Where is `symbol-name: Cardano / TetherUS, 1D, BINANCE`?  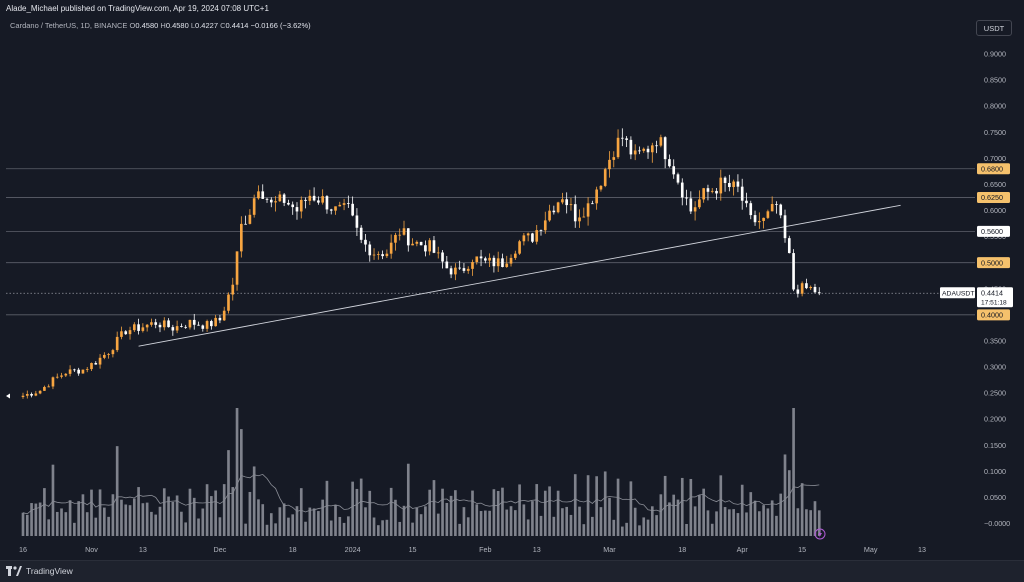
symbol-name: Cardano / TetherUS, 1D, BINANCE is located at coordinates (69, 25).